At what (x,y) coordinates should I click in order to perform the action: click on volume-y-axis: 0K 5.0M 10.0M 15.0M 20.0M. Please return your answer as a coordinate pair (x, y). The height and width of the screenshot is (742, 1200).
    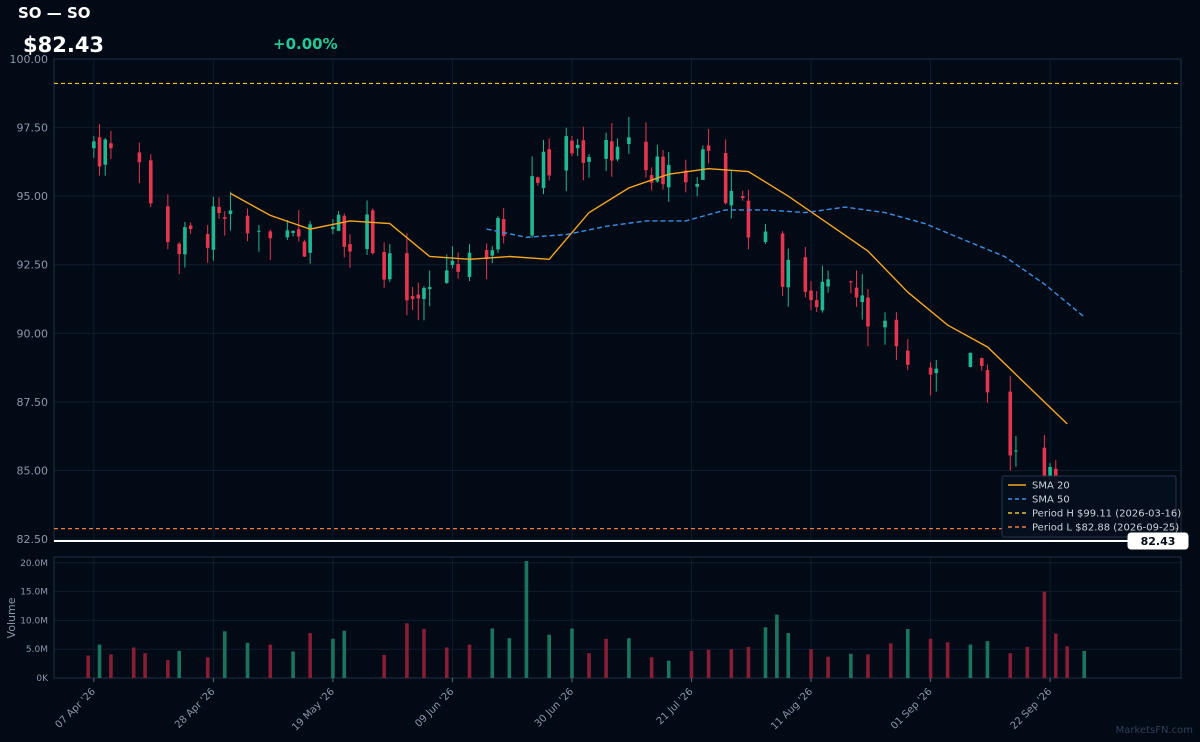
    Looking at the image, I should click on (34, 621).